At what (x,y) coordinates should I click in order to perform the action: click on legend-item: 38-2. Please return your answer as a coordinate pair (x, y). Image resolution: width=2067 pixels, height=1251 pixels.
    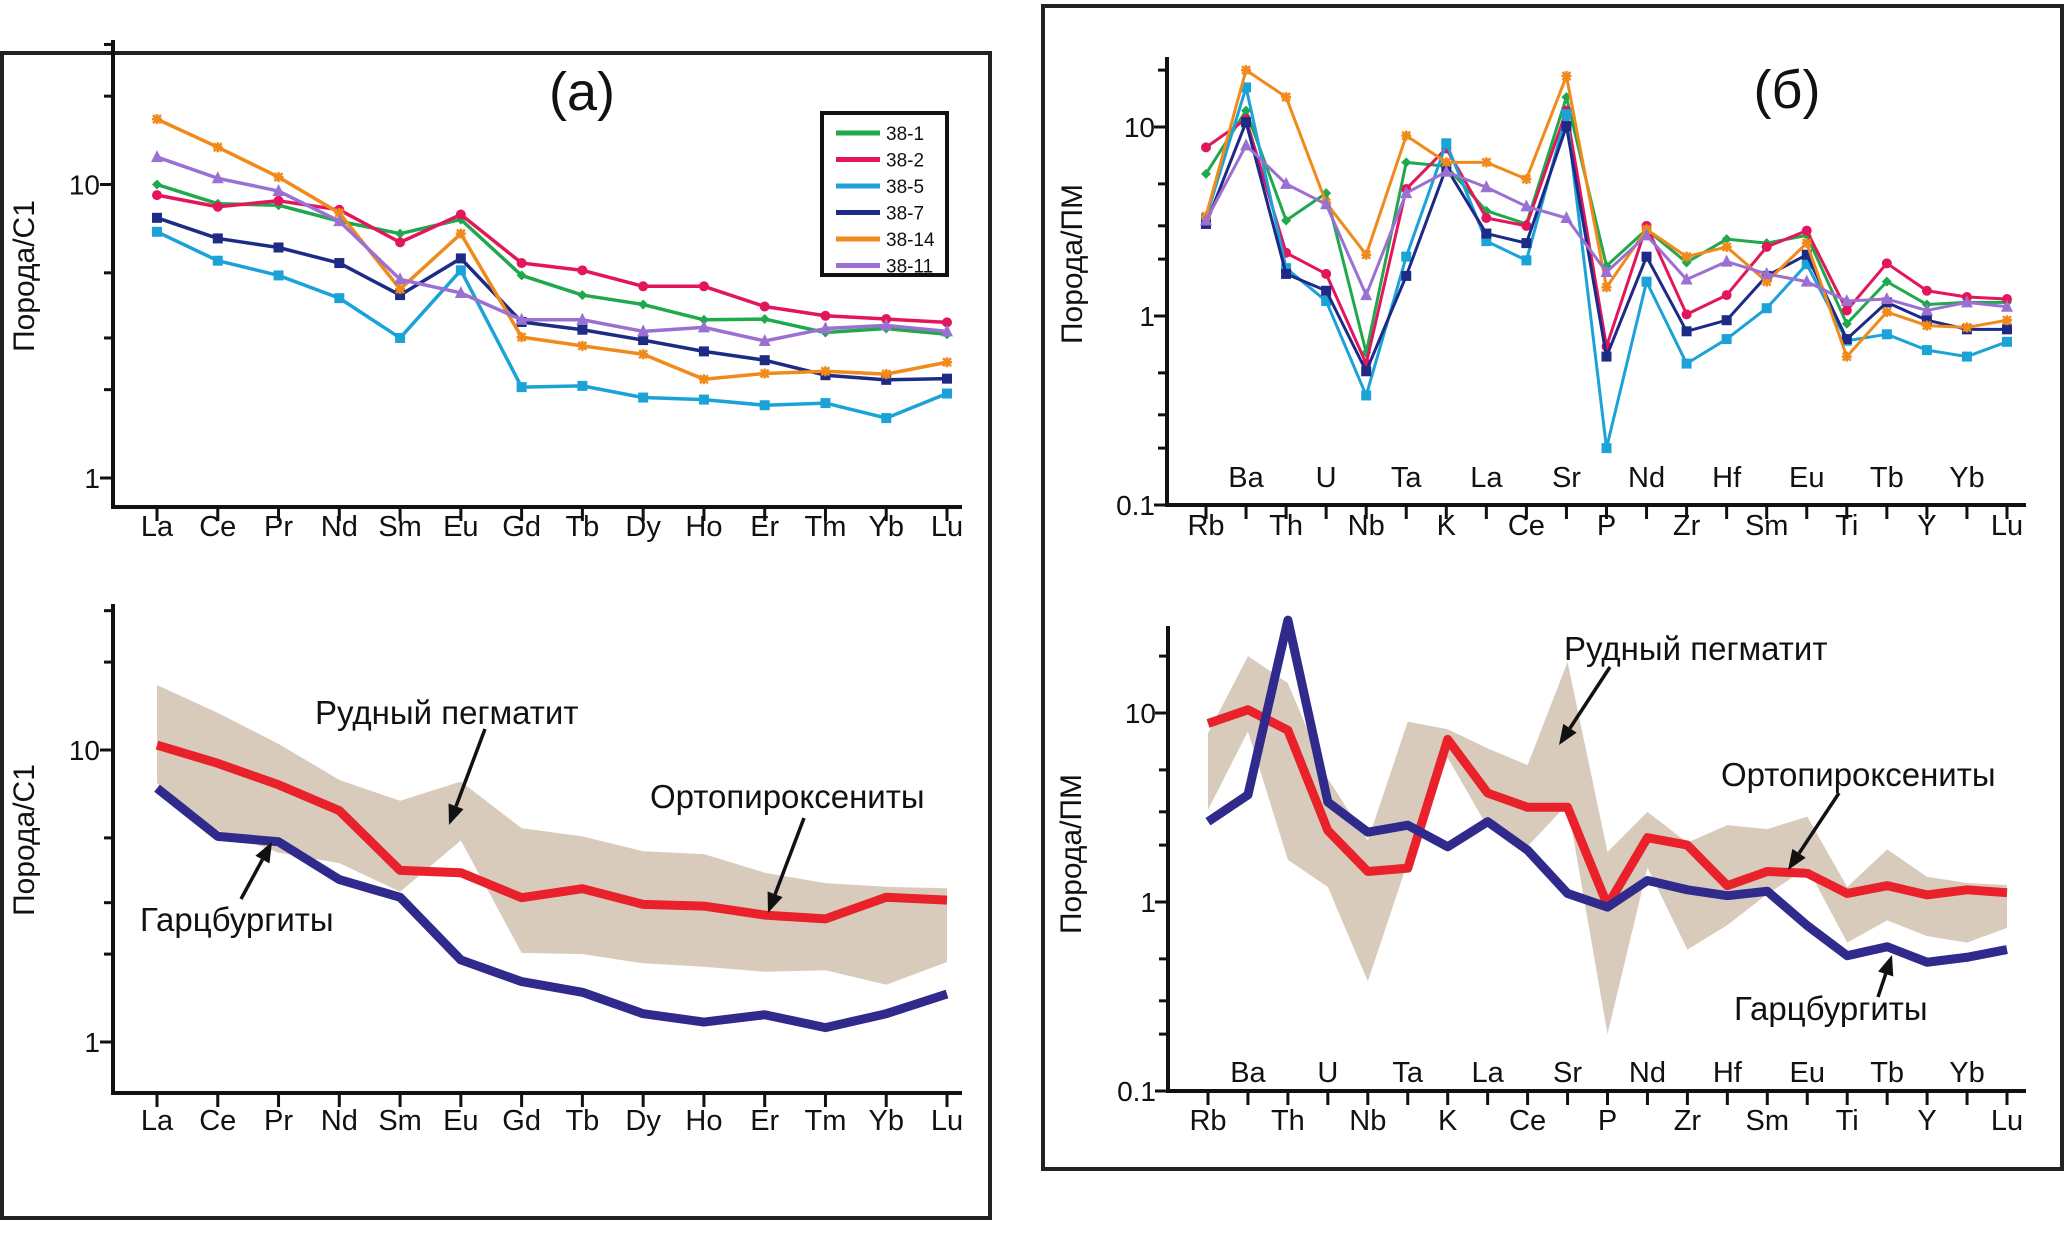
    Looking at the image, I should click on (880, 161).